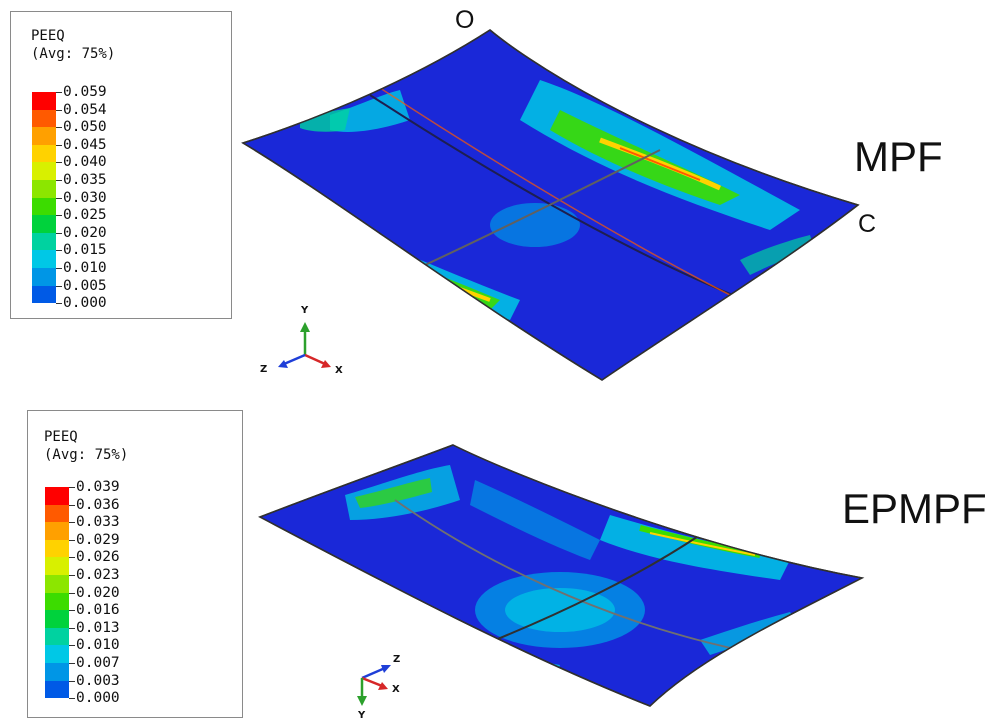  I want to click on legend-level-label: 0.029, so click(98, 539).